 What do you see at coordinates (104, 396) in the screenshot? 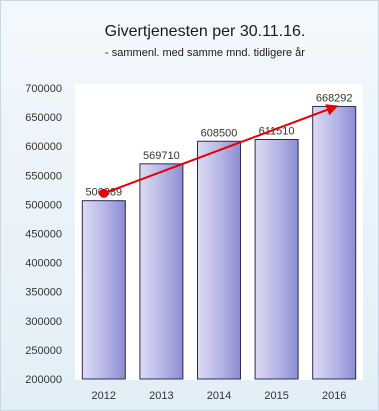
I see `x-tick-label: 2012` at bounding box center [104, 396].